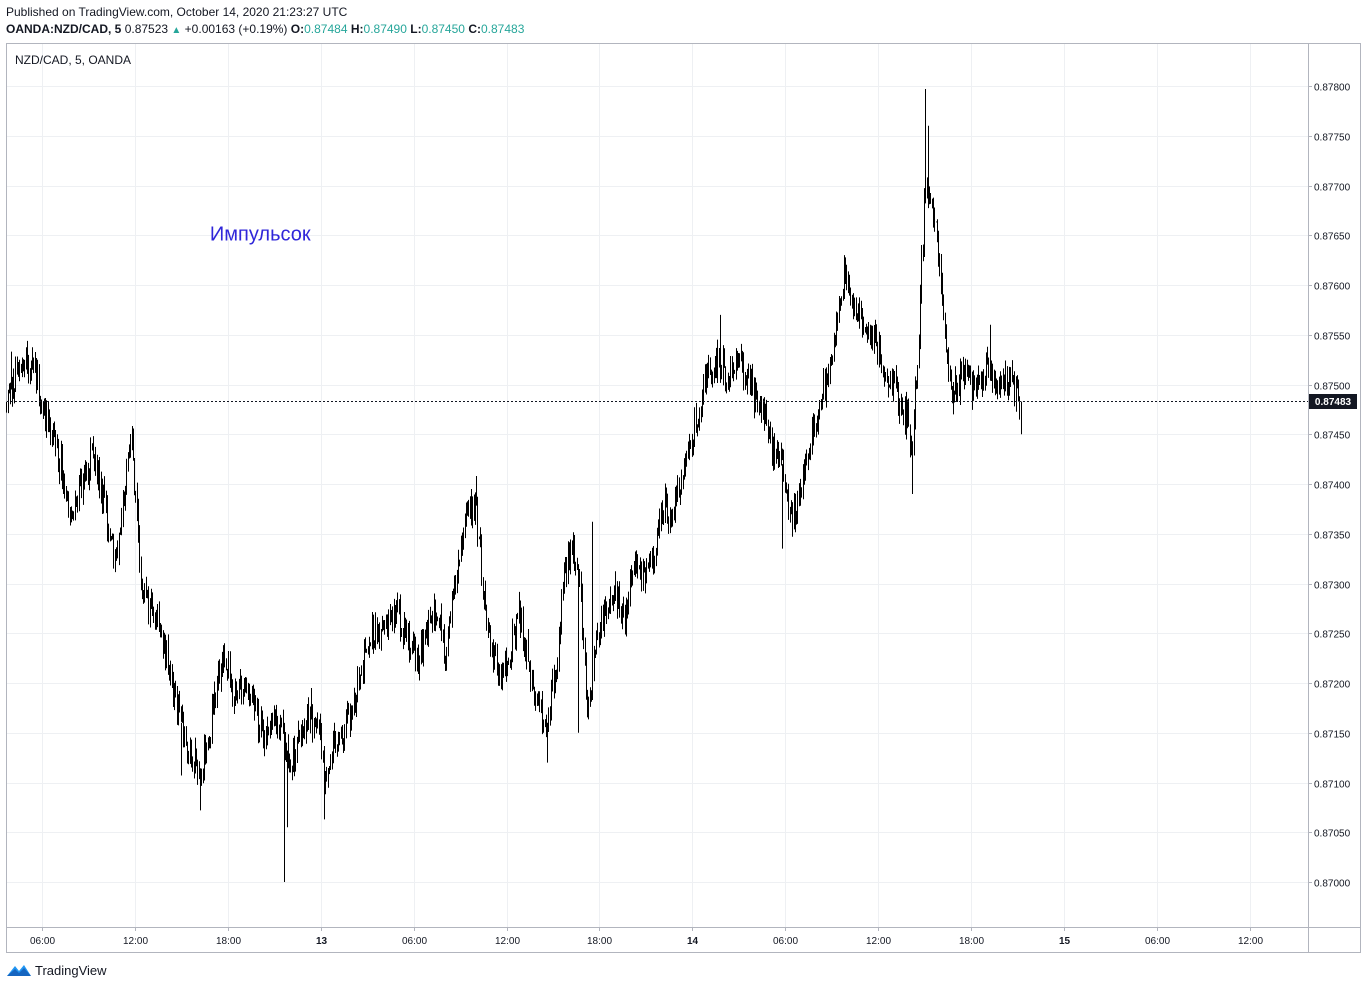  What do you see at coordinates (1332, 337) in the screenshot?
I see `y-tick-label: 0.87550` at bounding box center [1332, 337].